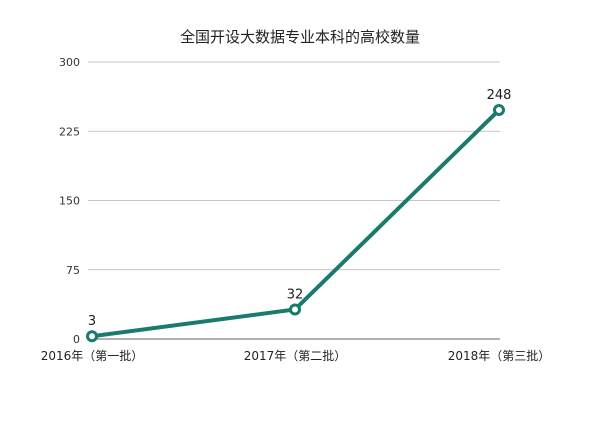 This screenshot has width=600, height=422. I want to click on x-category-label: 2017年（第二批）, so click(295, 355).